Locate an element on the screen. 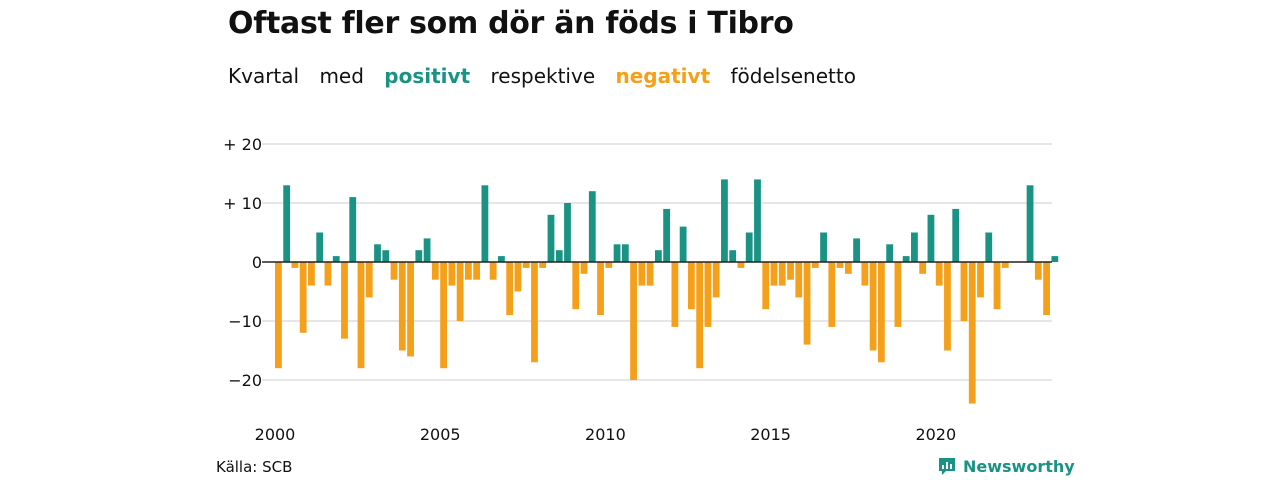 Image resolution: width=1280 pixels, height=480 pixels. brand-logo: Newsworthy is located at coordinates (1006, 466).